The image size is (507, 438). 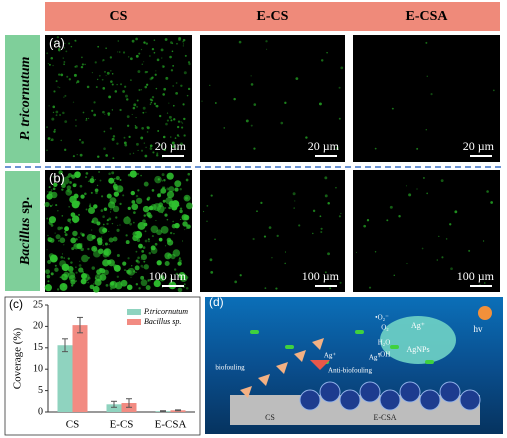 I want to click on row-label: Bacillus sp., so click(x=25, y=231).